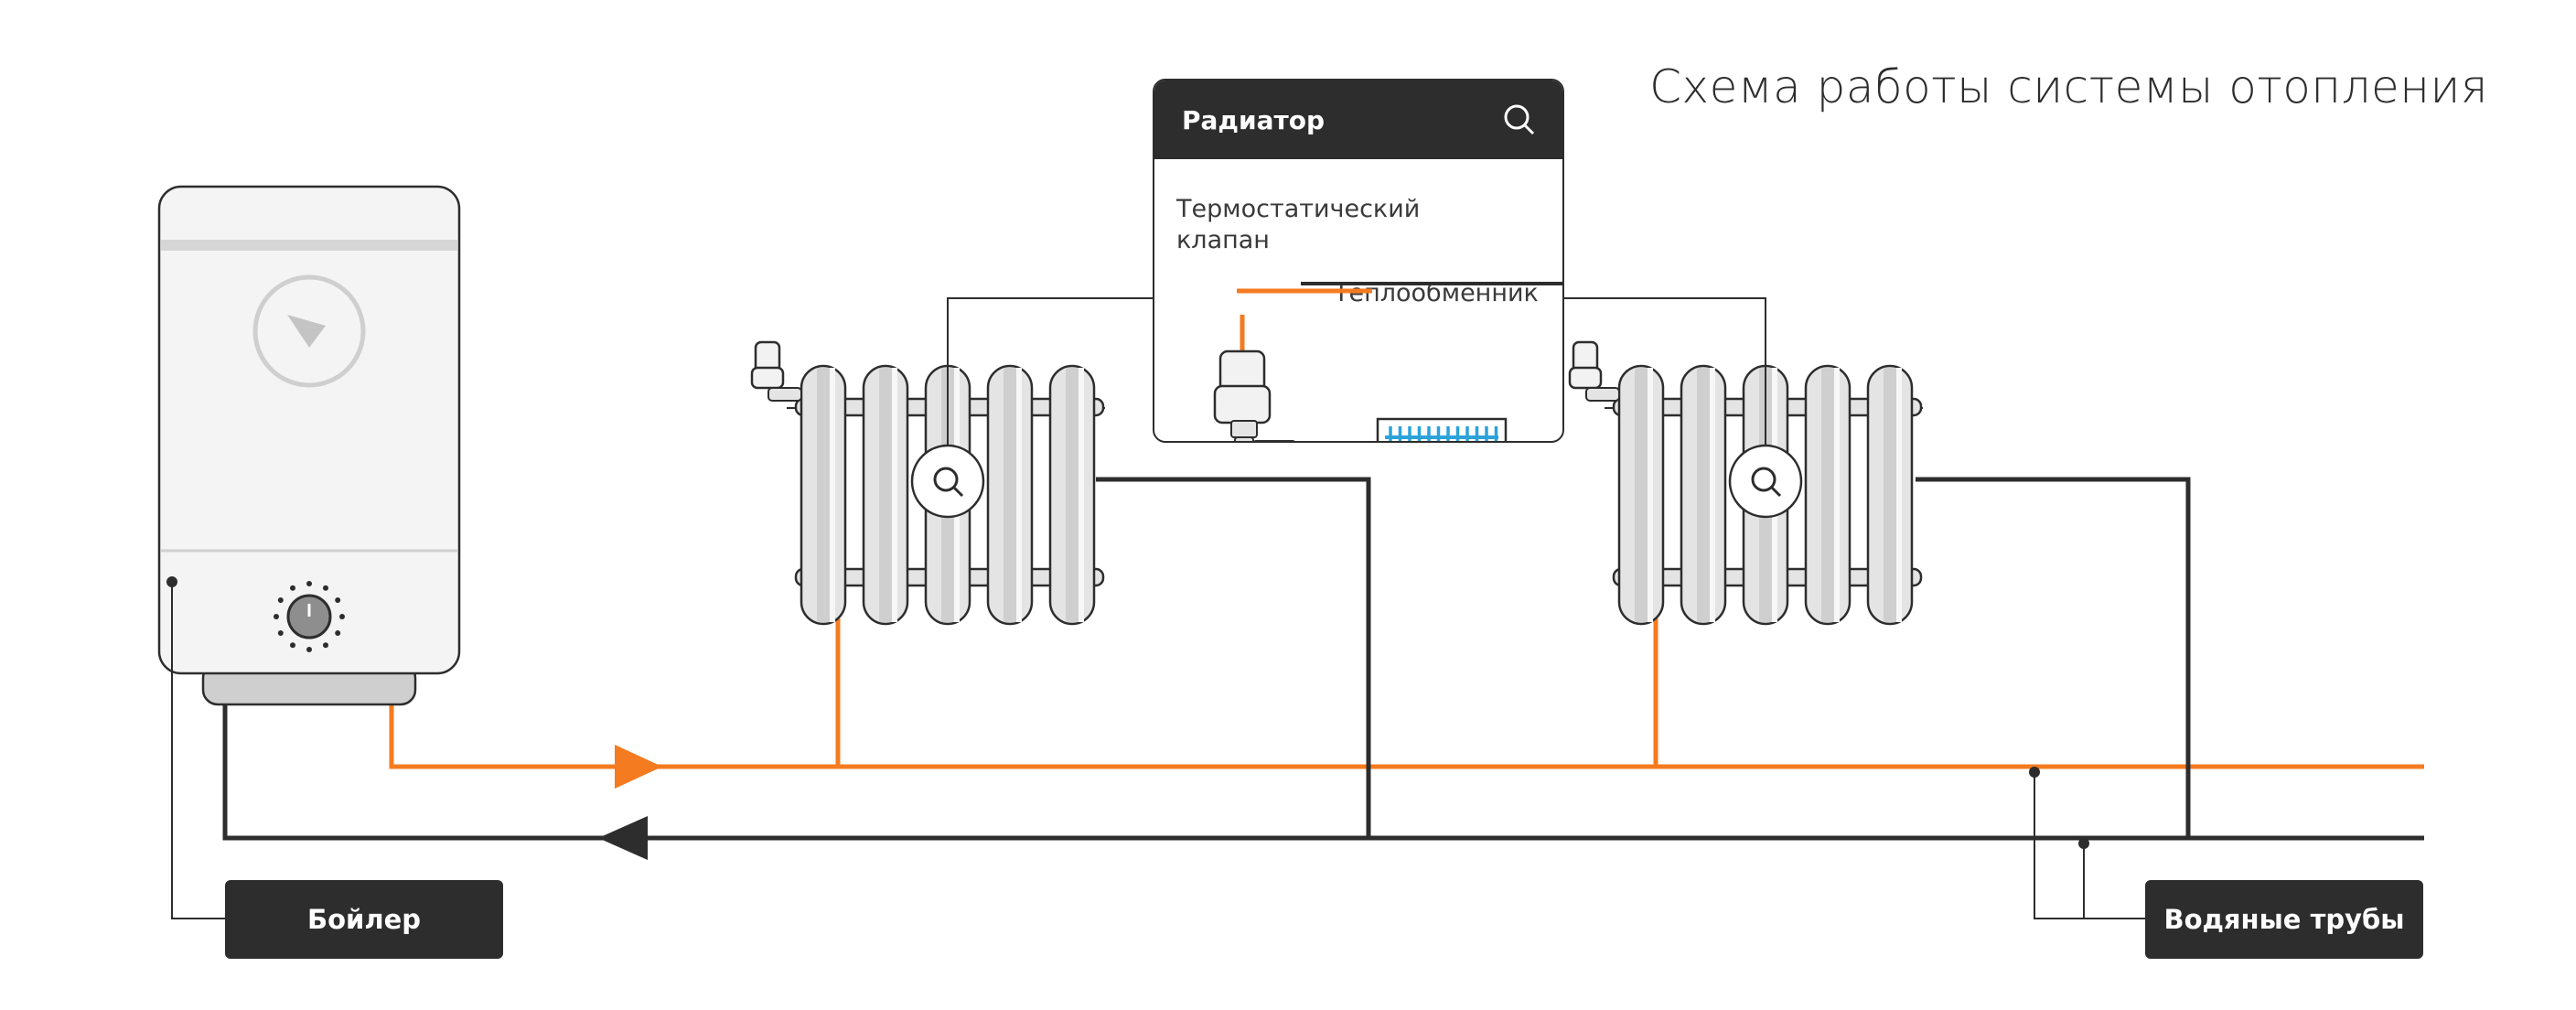  Describe the element at coordinates (1254, 120) in the screenshot. I see `popup-title: Радиатор` at that location.